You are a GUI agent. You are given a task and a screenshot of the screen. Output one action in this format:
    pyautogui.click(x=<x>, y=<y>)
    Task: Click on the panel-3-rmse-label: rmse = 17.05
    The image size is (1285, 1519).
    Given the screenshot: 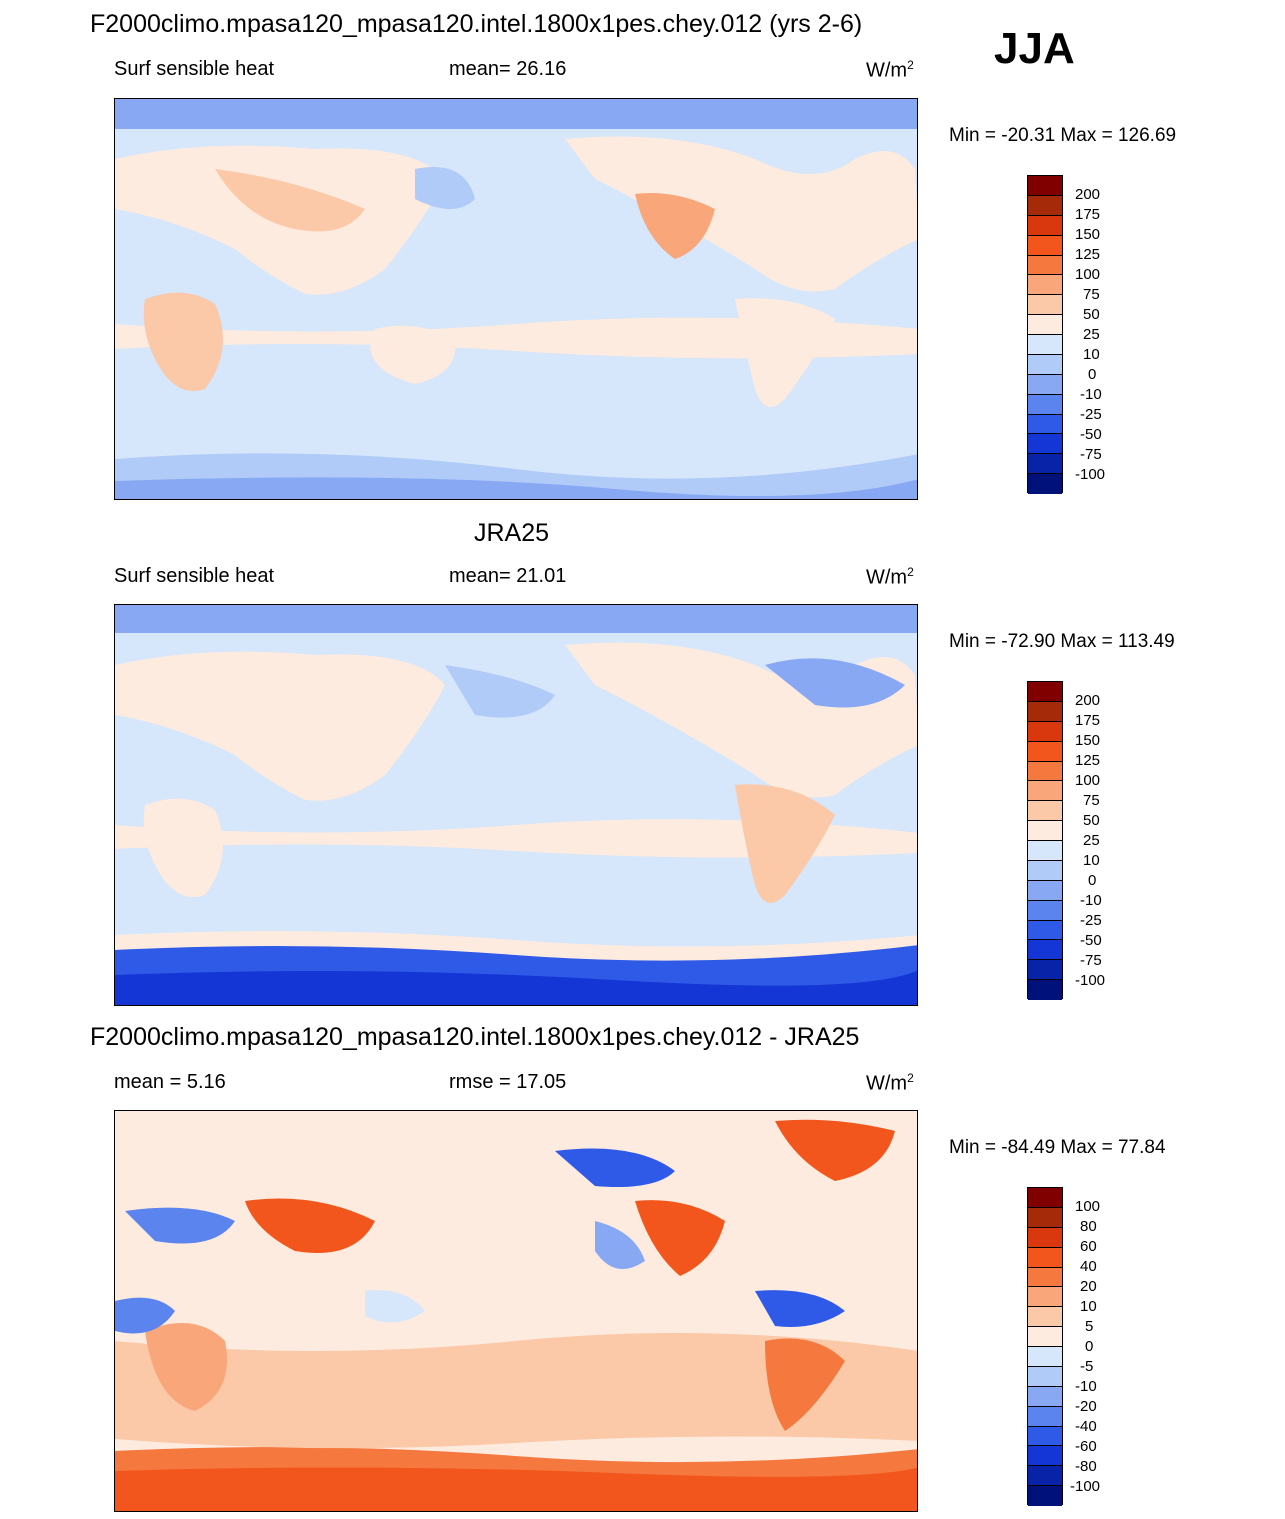 What is the action you would take?
    pyautogui.click(x=508, y=1082)
    